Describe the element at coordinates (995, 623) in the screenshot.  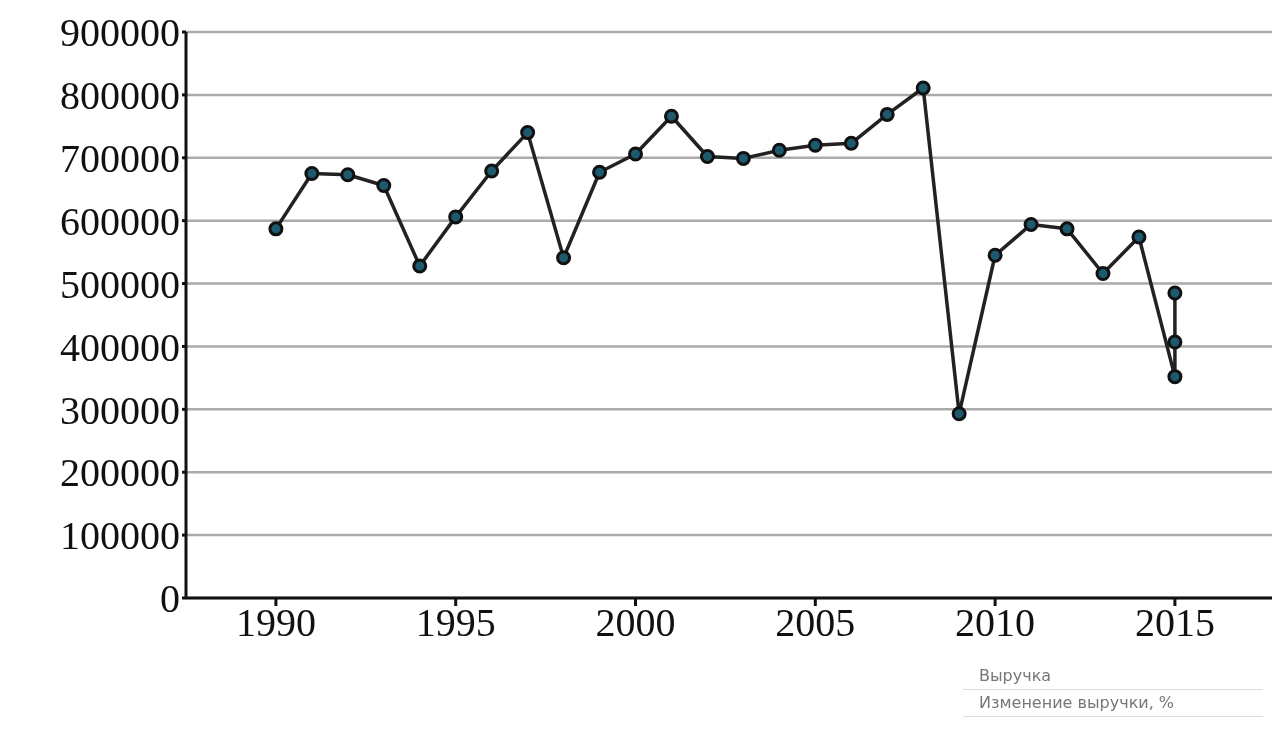
I see `x-tick-label: 2010` at that location.